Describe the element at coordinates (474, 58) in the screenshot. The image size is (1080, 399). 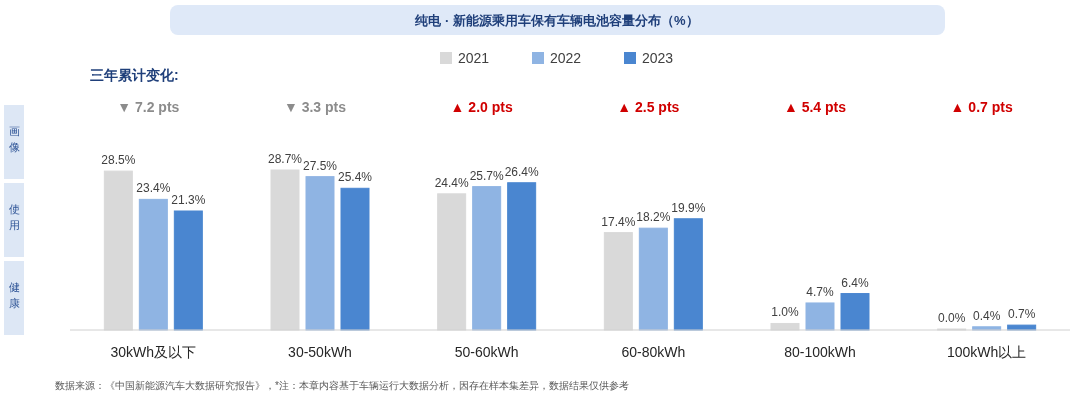
I see `legend-label: 2021` at that location.